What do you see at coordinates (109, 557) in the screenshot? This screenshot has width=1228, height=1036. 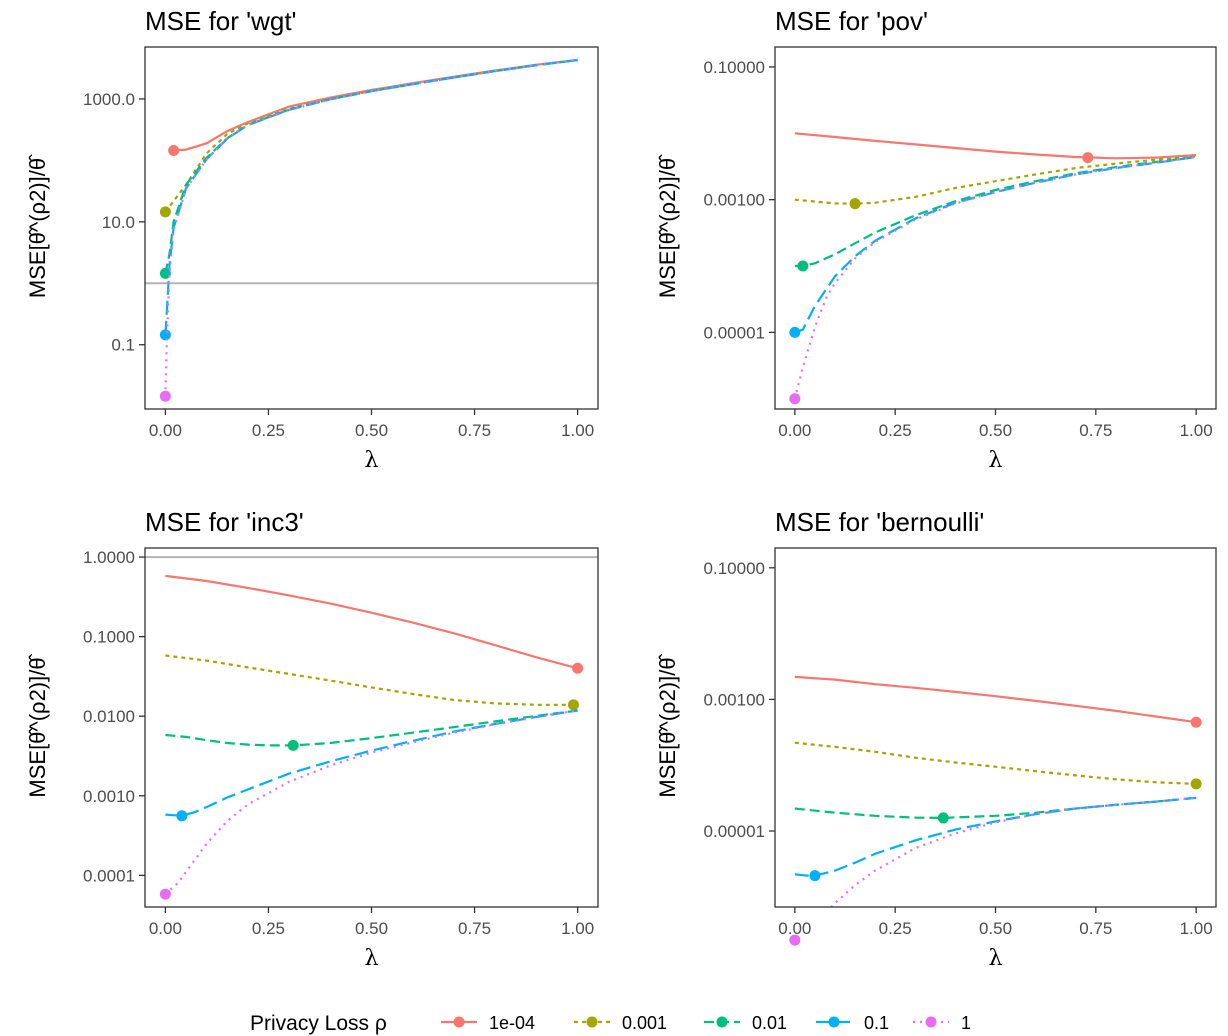 I see `y-tick-label: 1.0000` at bounding box center [109, 557].